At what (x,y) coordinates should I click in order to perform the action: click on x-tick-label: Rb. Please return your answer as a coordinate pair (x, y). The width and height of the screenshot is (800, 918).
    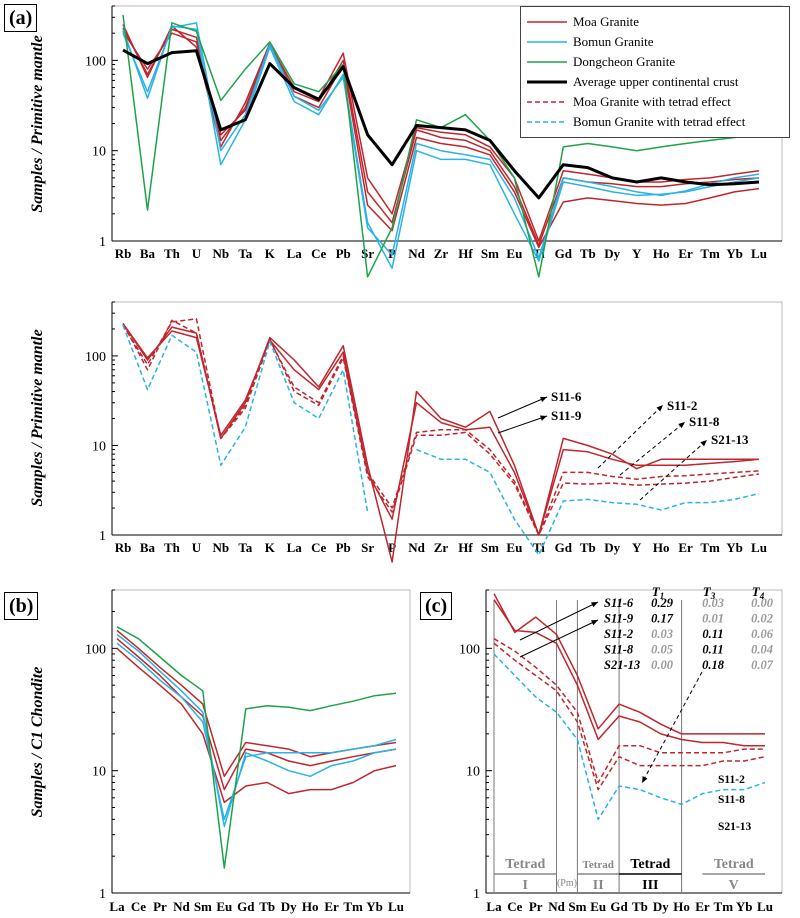
    Looking at the image, I should click on (123, 547).